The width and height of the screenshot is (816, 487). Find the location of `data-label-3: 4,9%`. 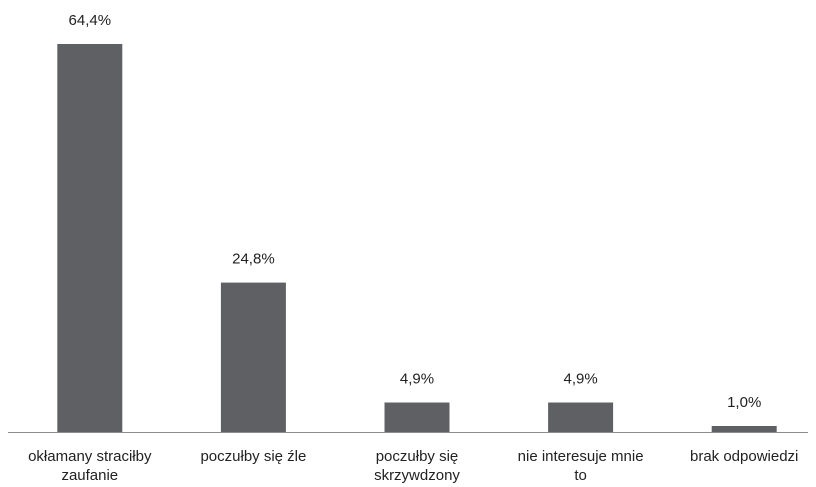

data-label-3: 4,9% is located at coordinates (417, 379).